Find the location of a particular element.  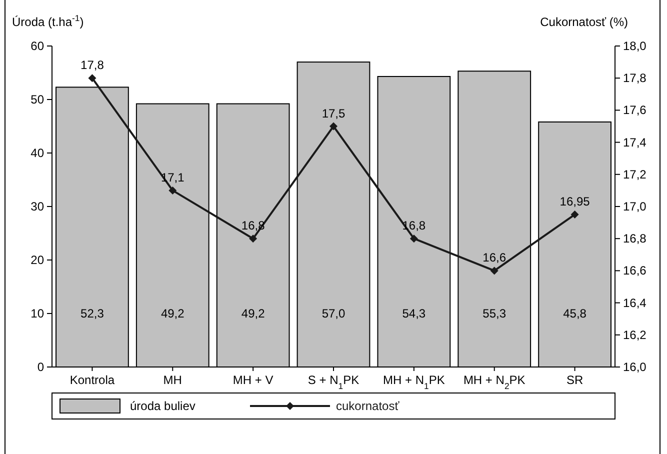

y2-tick-label: 16,2 is located at coordinates (635, 335).